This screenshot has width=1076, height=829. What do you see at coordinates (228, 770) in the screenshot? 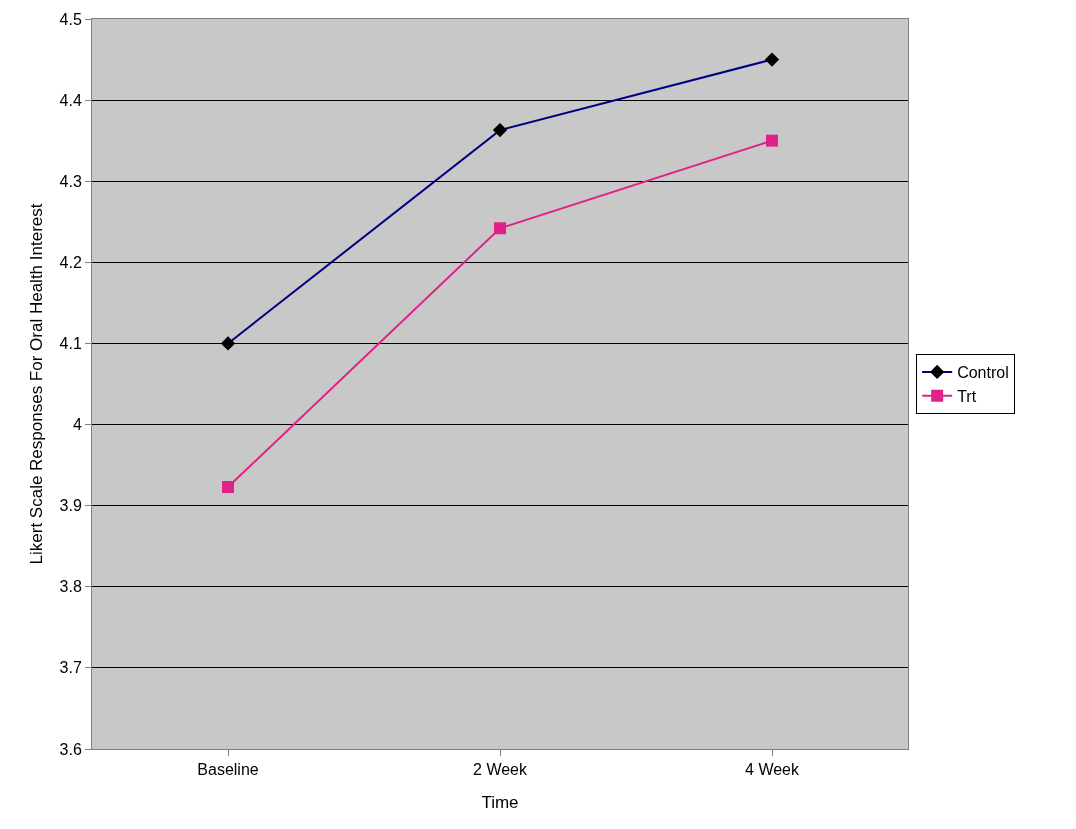
I see `x-tick-label: Baseline` at bounding box center [228, 770].